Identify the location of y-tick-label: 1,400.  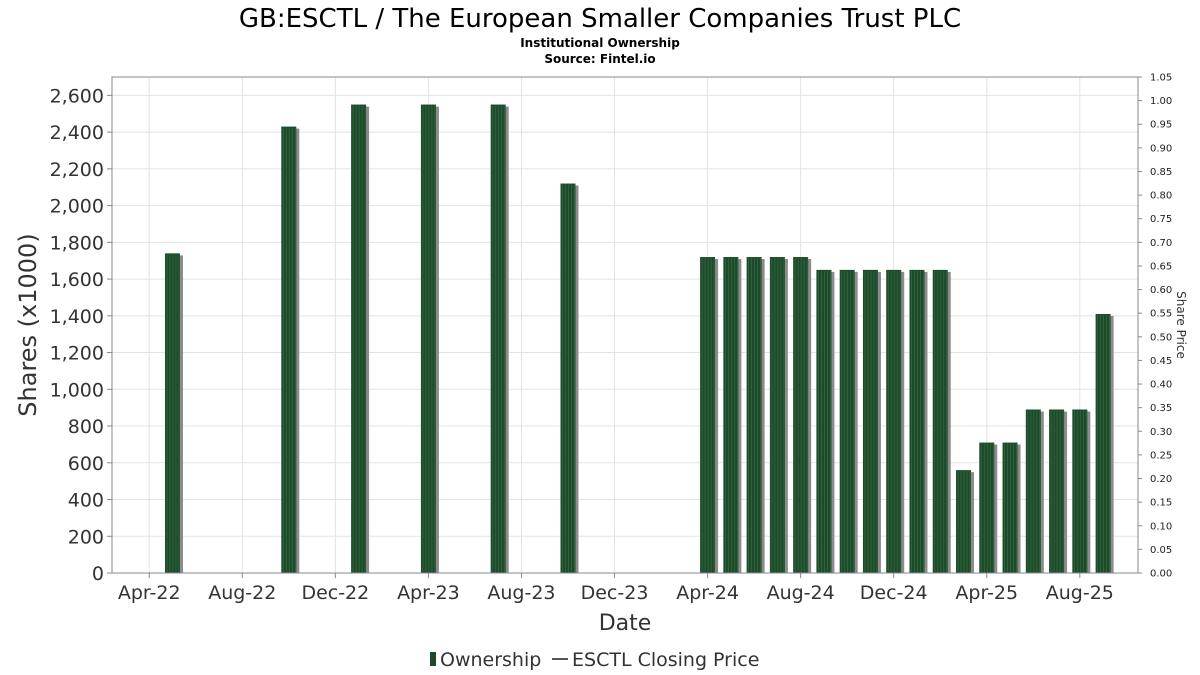
(77, 317).